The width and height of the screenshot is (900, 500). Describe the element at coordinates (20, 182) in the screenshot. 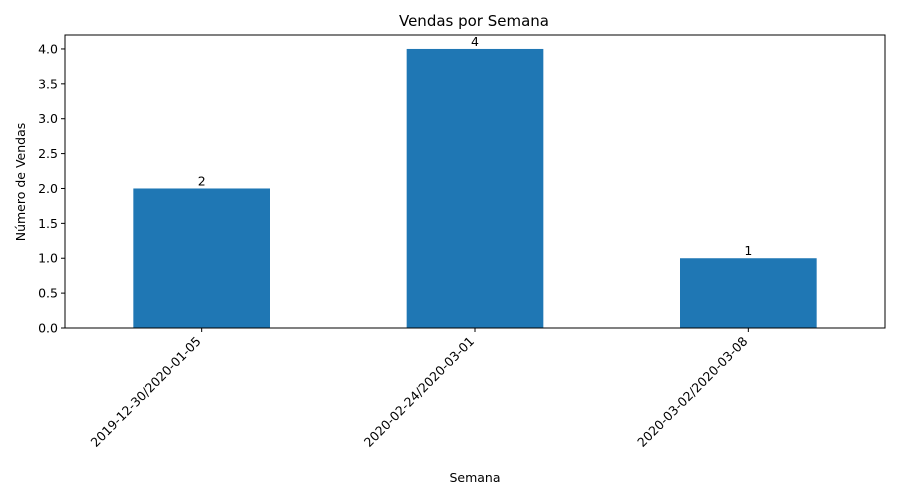

I see `y-axis-label: Número de Vendas` at that location.